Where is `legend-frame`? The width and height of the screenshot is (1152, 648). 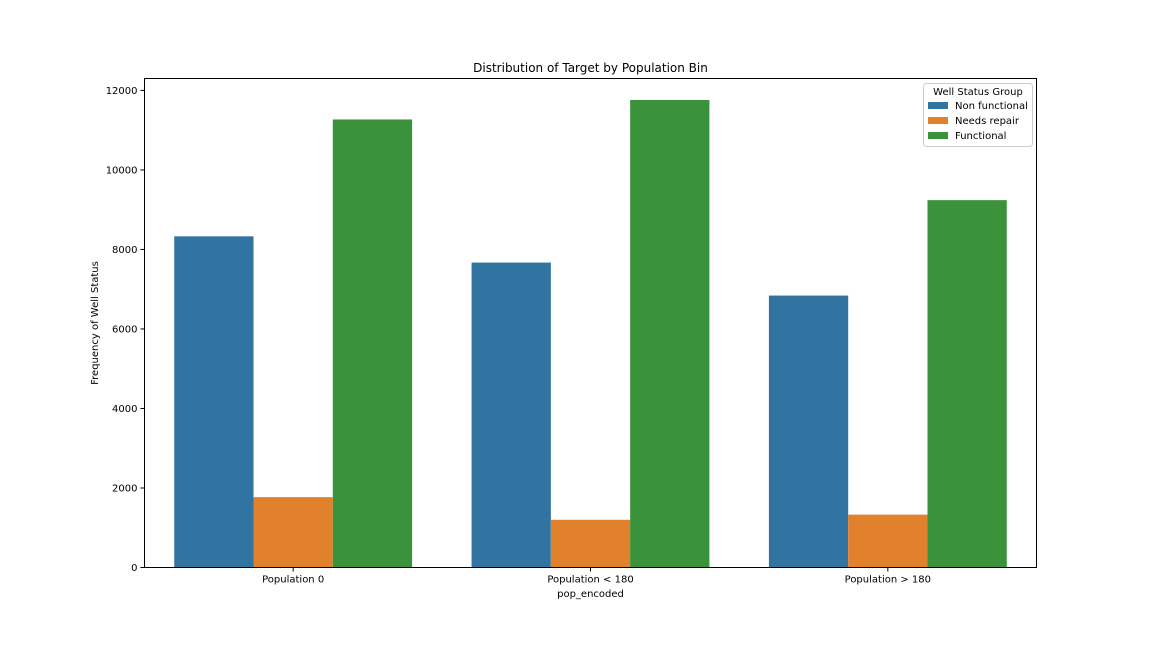 legend-frame is located at coordinates (978, 115).